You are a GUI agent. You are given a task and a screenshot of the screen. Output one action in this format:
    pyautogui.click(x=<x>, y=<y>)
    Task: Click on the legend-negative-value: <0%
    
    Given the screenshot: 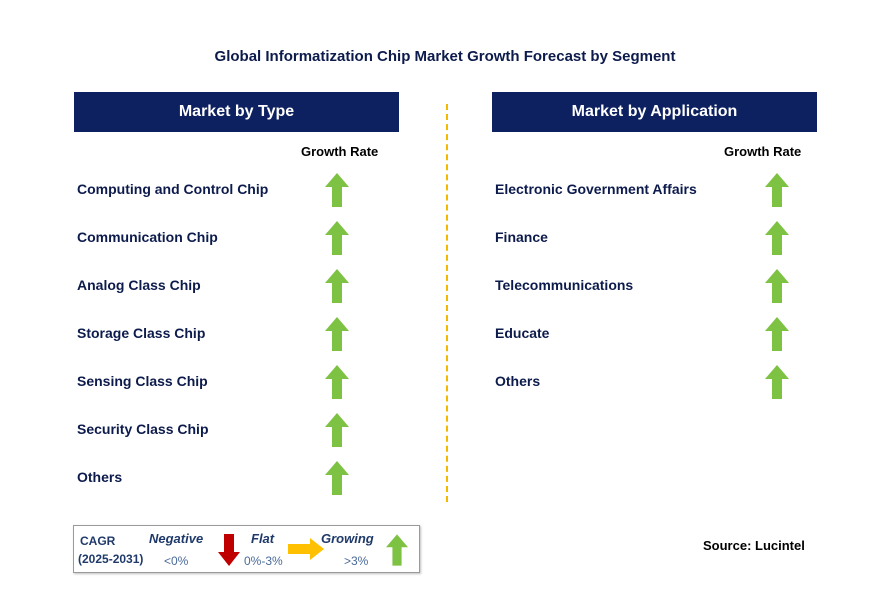 What is the action you would take?
    pyautogui.click(x=176, y=561)
    